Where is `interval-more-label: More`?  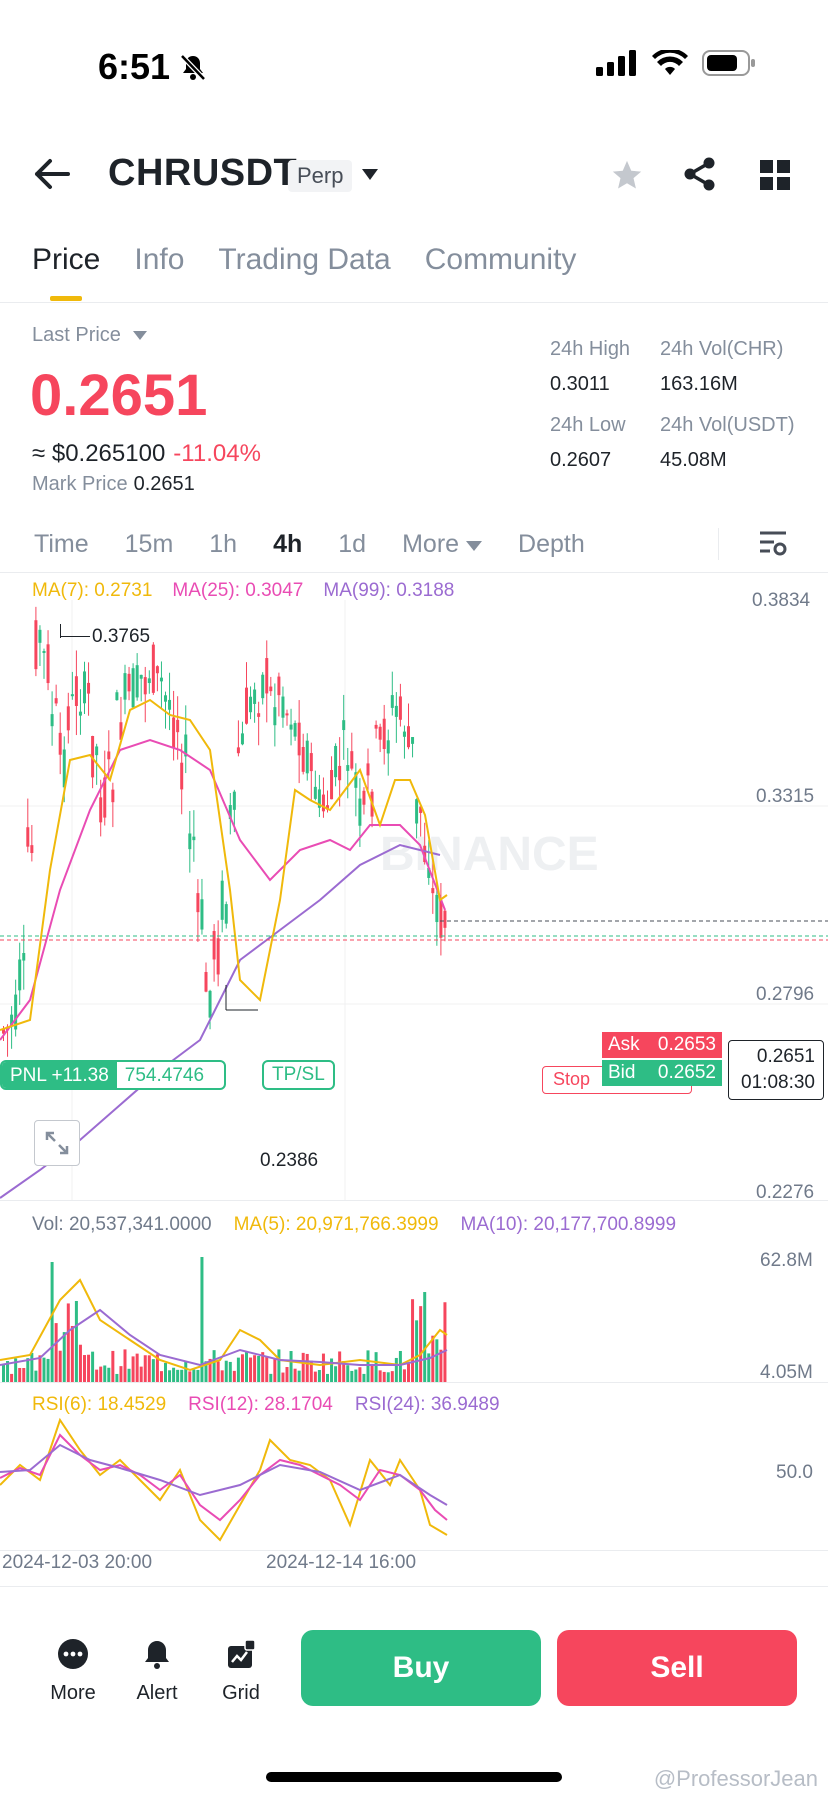
interval-more-label: More is located at coordinates (431, 544).